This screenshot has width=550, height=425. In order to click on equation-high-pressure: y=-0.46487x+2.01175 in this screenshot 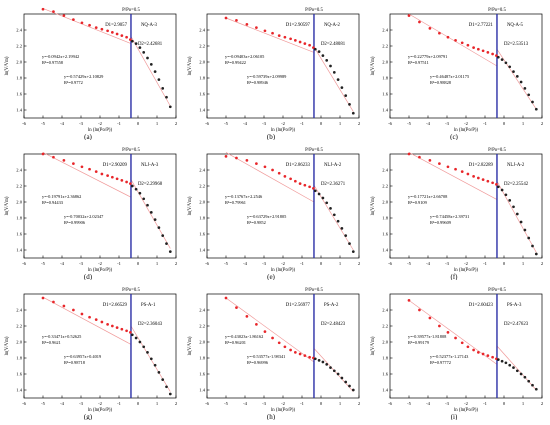, I will do `click(450, 76)`.